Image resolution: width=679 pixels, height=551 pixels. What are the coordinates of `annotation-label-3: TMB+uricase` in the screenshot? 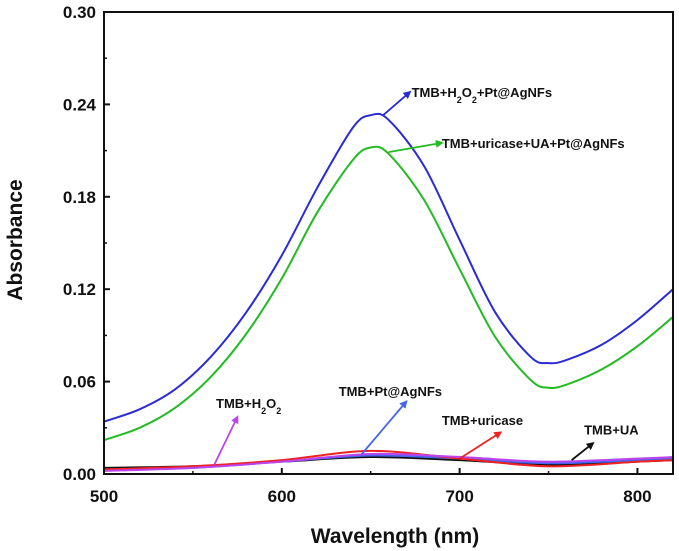 It's located at (482, 420).